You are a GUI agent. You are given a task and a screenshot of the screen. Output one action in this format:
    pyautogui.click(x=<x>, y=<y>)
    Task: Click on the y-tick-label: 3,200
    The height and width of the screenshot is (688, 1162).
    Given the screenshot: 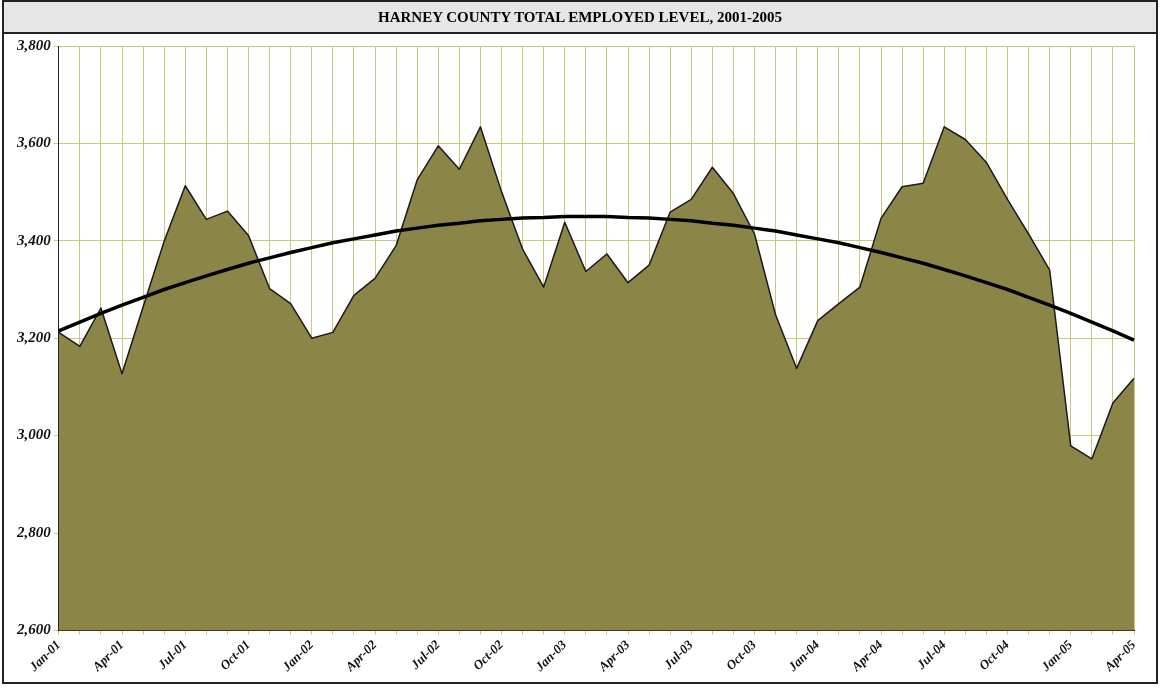 What is the action you would take?
    pyautogui.click(x=34, y=337)
    